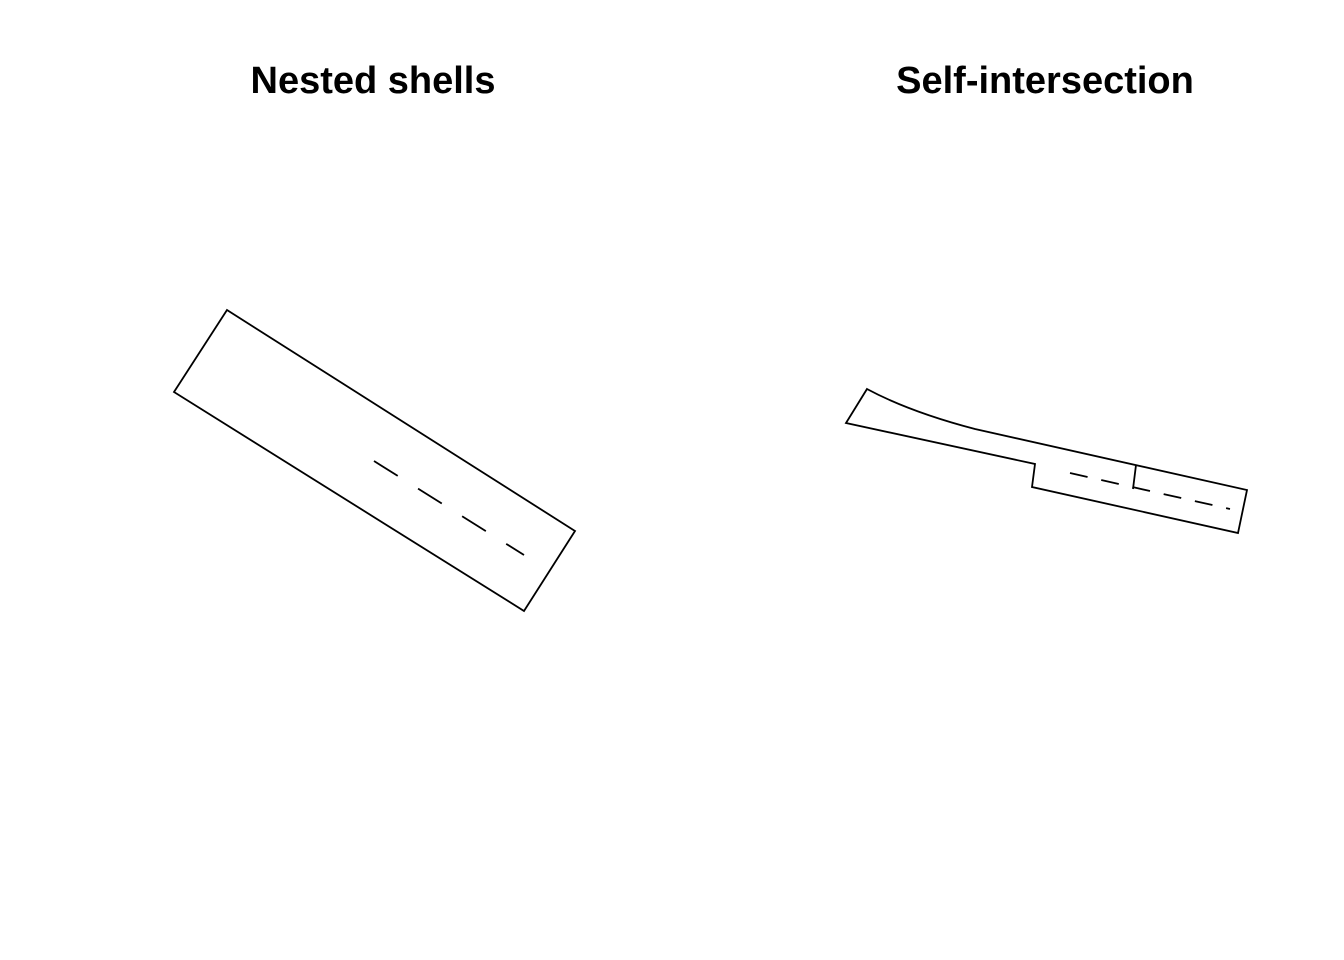 Image resolution: width=1344 pixels, height=960 pixels. What do you see at coordinates (1045, 81) in the screenshot?
I see `panel-title-self-intersection: Self-intersection` at bounding box center [1045, 81].